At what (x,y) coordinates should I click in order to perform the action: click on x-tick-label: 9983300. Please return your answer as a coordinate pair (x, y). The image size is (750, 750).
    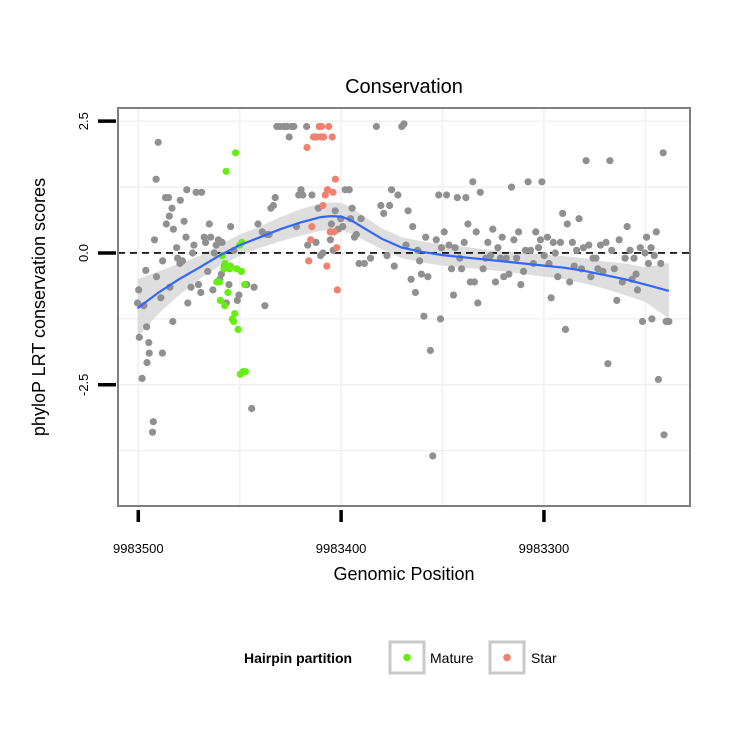
    Looking at the image, I should click on (544, 548).